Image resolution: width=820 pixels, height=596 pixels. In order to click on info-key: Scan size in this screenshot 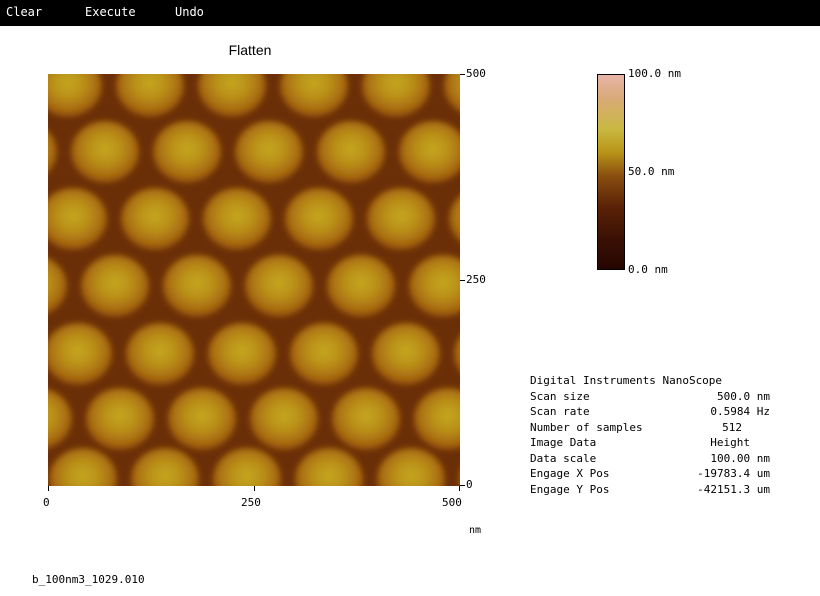, I will do `click(560, 396)`.